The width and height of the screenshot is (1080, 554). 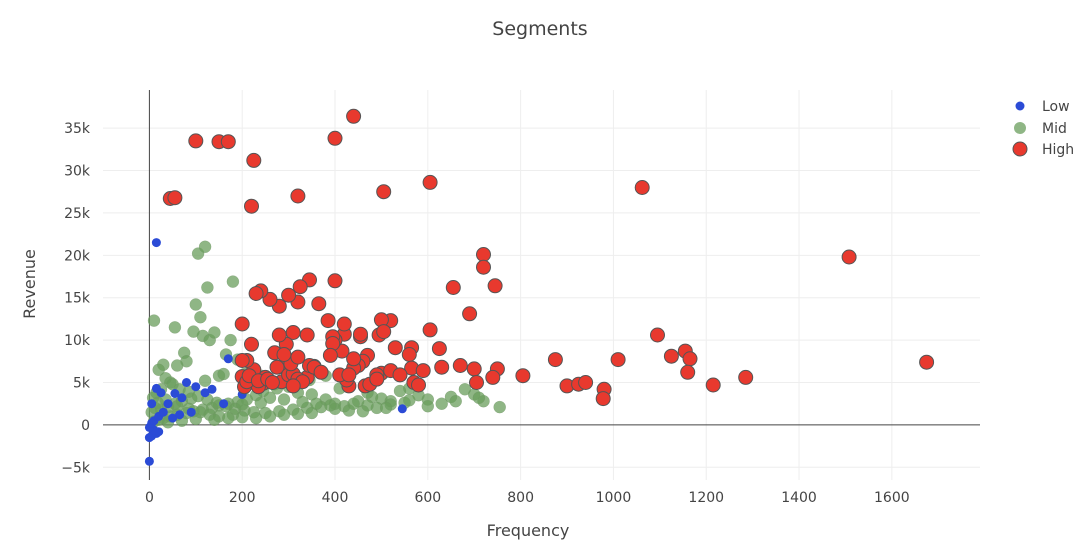 I want to click on legend-item-mid: Mid, so click(x=1040, y=129).